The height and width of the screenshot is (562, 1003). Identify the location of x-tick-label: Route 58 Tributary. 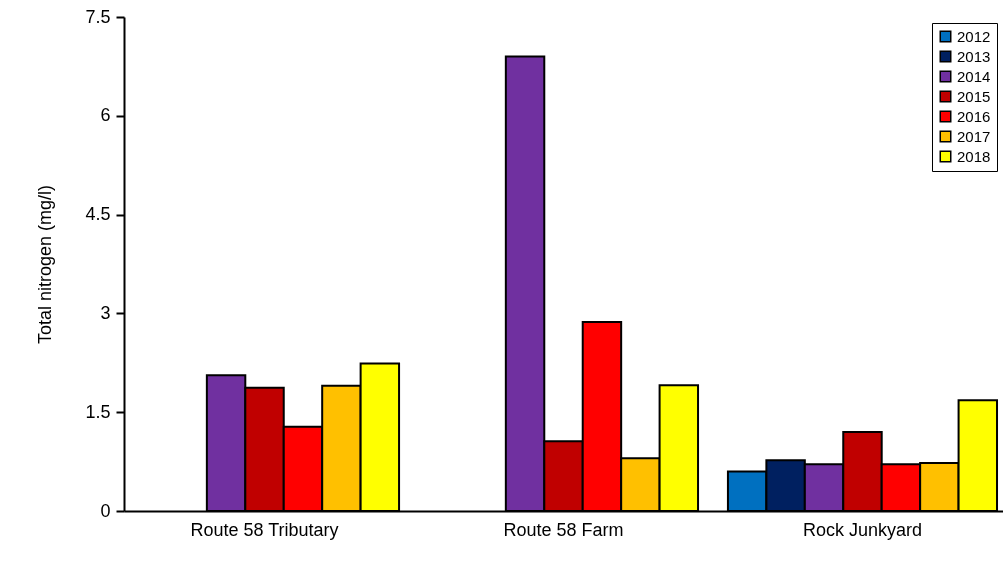
(264, 529).